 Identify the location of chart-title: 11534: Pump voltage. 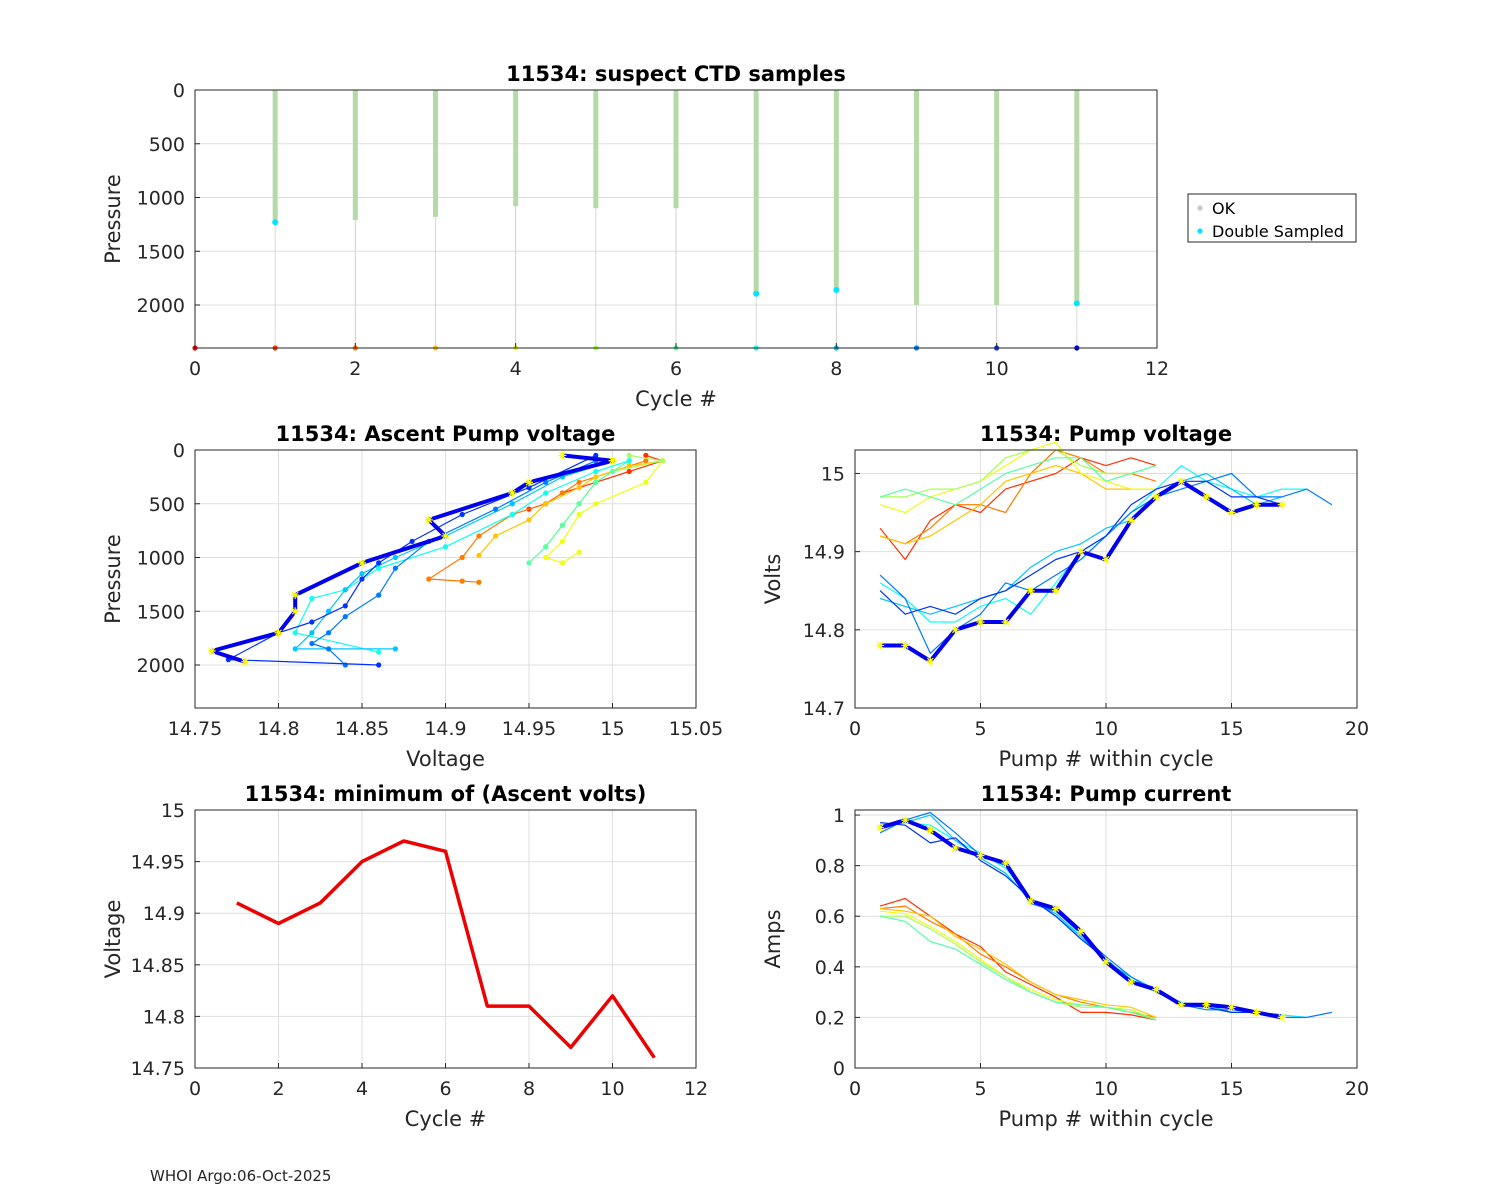
(1106, 434).